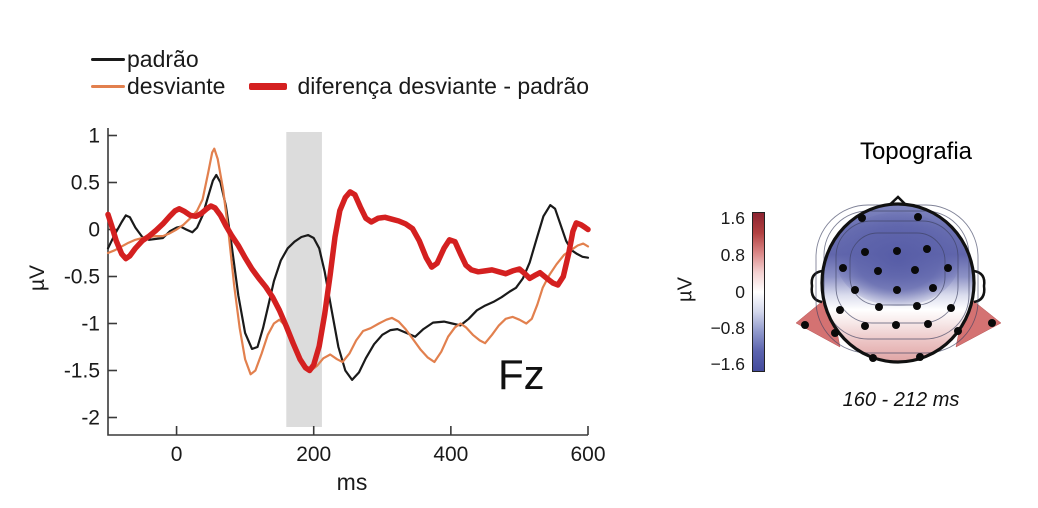 Image resolution: width=1038 pixels, height=508 pixels. What do you see at coordinates (177, 454) in the screenshot?
I see `x-tick-label: 0` at bounding box center [177, 454].